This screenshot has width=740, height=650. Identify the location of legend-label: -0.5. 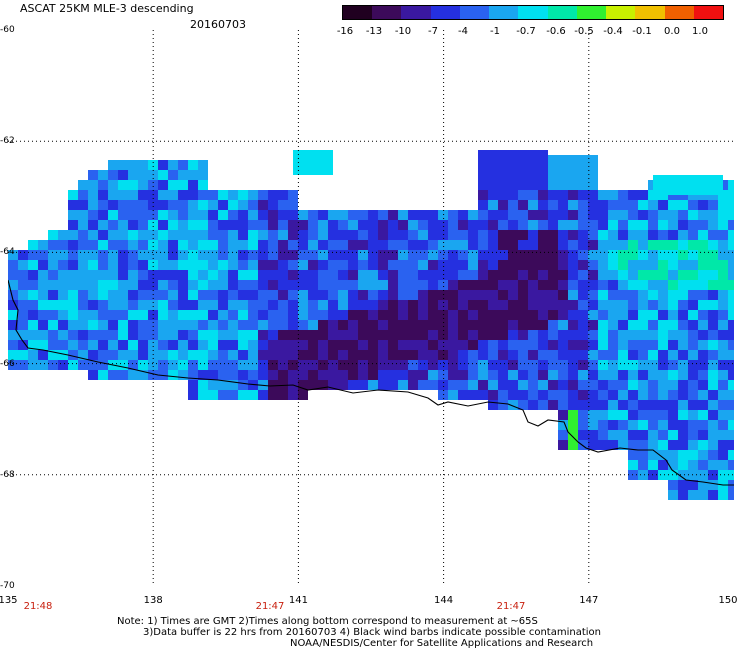
(584, 31).